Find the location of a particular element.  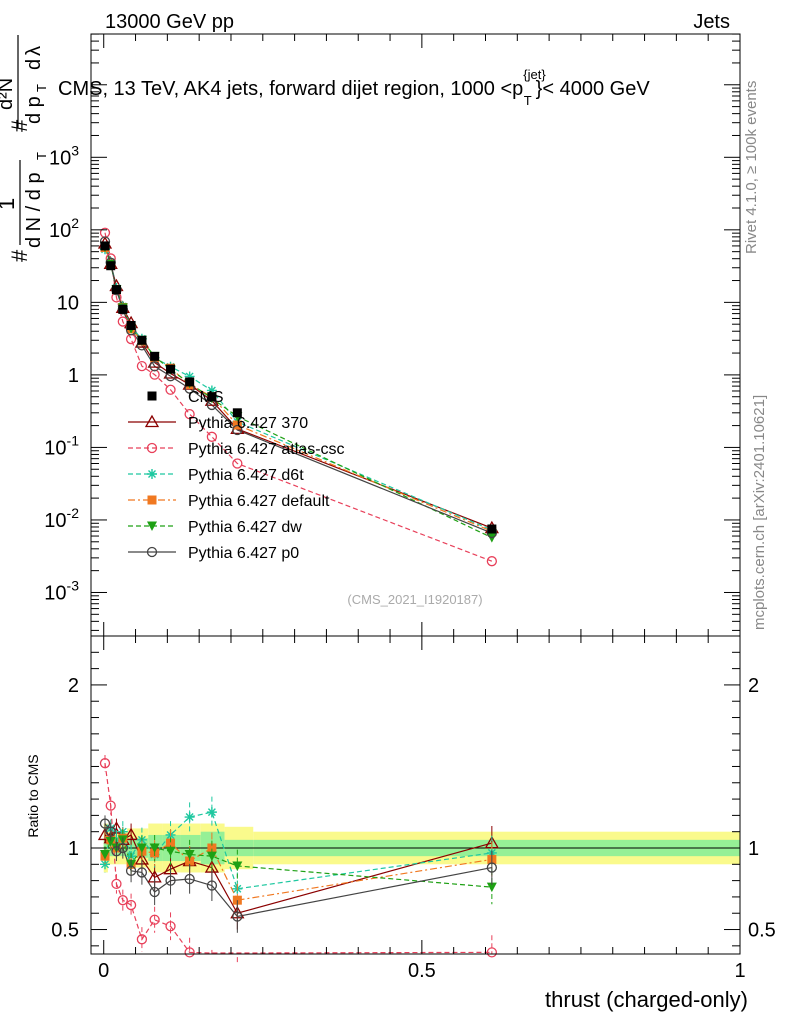

ratio-y-axis-label: Ratio to CMS is located at coordinates (33, 795).